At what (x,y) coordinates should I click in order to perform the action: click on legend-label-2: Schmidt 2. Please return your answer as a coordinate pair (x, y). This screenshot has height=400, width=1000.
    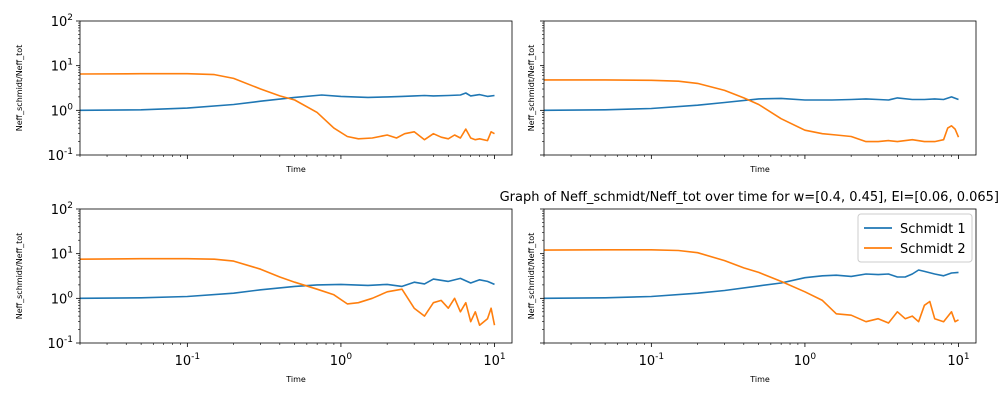
    Looking at the image, I should click on (933, 249).